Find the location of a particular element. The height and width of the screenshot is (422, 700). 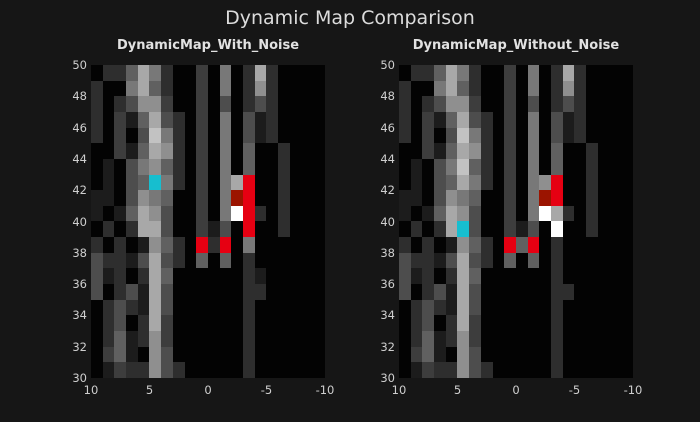

y-tick-label: 50 is located at coordinates (79, 65).